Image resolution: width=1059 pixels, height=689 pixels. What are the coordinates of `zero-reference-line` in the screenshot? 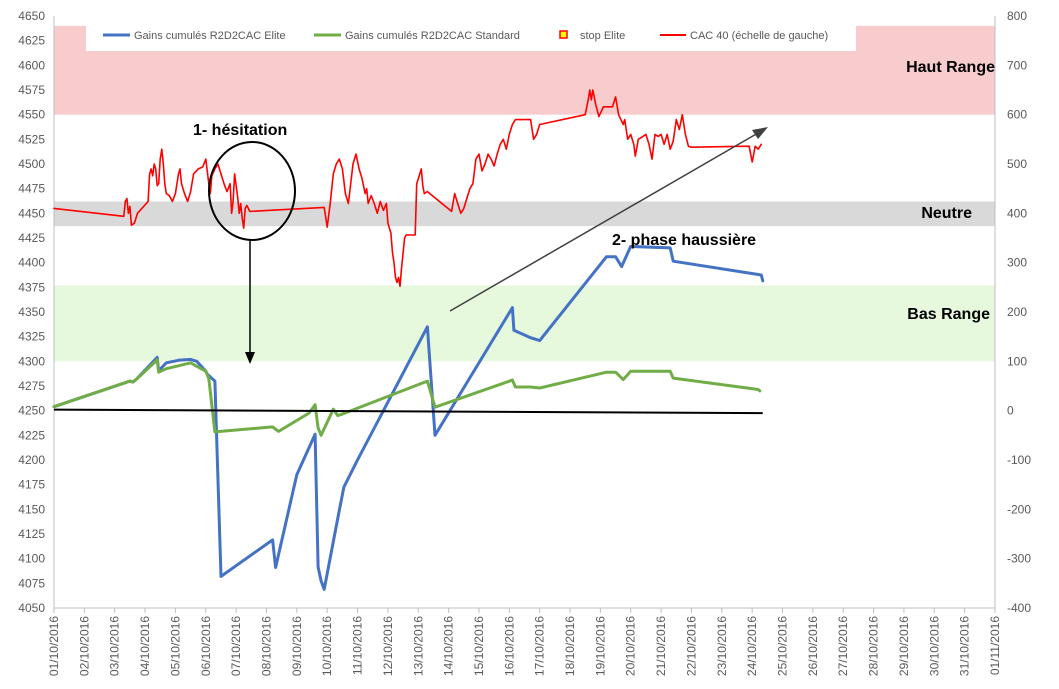 It's located at (408, 411).